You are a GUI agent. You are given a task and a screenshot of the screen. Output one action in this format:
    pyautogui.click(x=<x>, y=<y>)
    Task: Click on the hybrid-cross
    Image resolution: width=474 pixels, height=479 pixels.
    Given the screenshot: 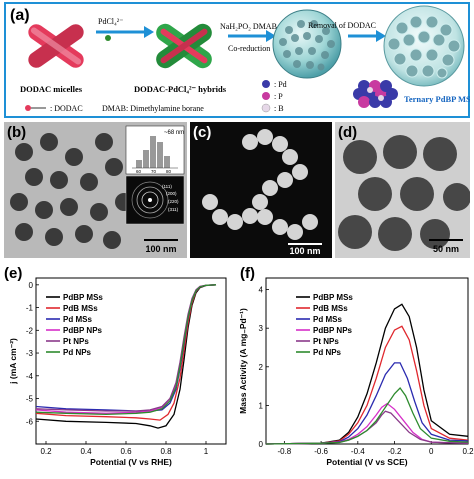 What is the action you would take?
    pyautogui.click(x=184, y=46)
    